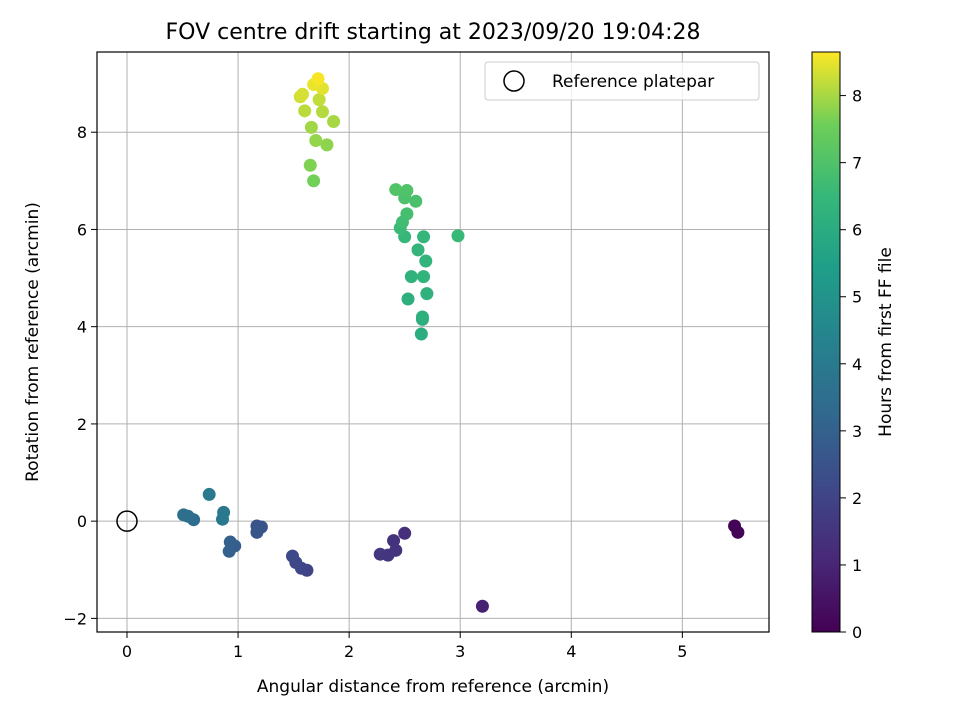 This screenshot has width=960, height=720. What do you see at coordinates (857, 163) in the screenshot?
I see `colorbar-tick-label: 7` at bounding box center [857, 163].